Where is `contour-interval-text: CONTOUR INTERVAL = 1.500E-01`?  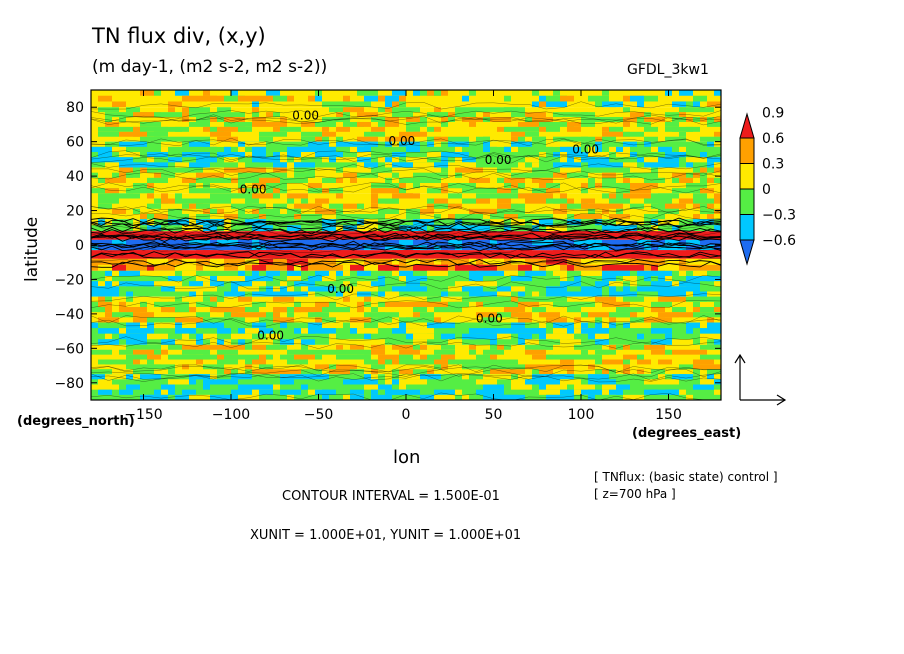 contour-interval-text: CONTOUR INTERVAL = 1.500E-01 is located at coordinates (391, 496).